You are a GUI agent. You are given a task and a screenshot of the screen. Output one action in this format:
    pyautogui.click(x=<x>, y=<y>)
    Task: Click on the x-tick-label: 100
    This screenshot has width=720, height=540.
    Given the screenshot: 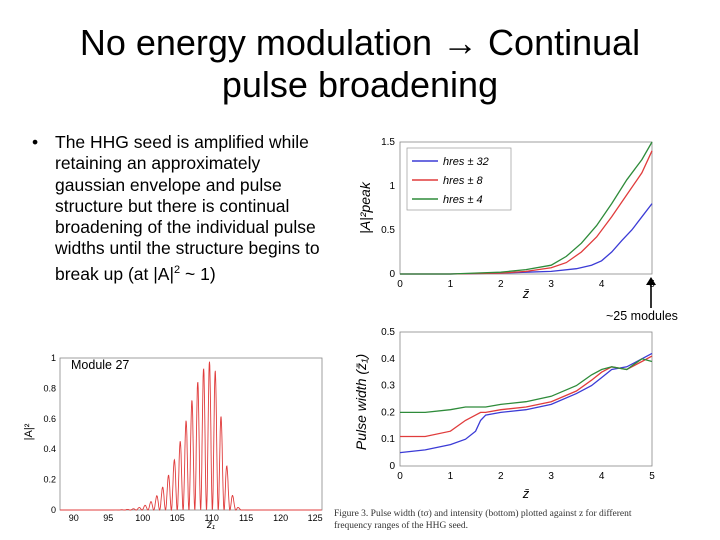 What is the action you would take?
    pyautogui.click(x=142, y=518)
    